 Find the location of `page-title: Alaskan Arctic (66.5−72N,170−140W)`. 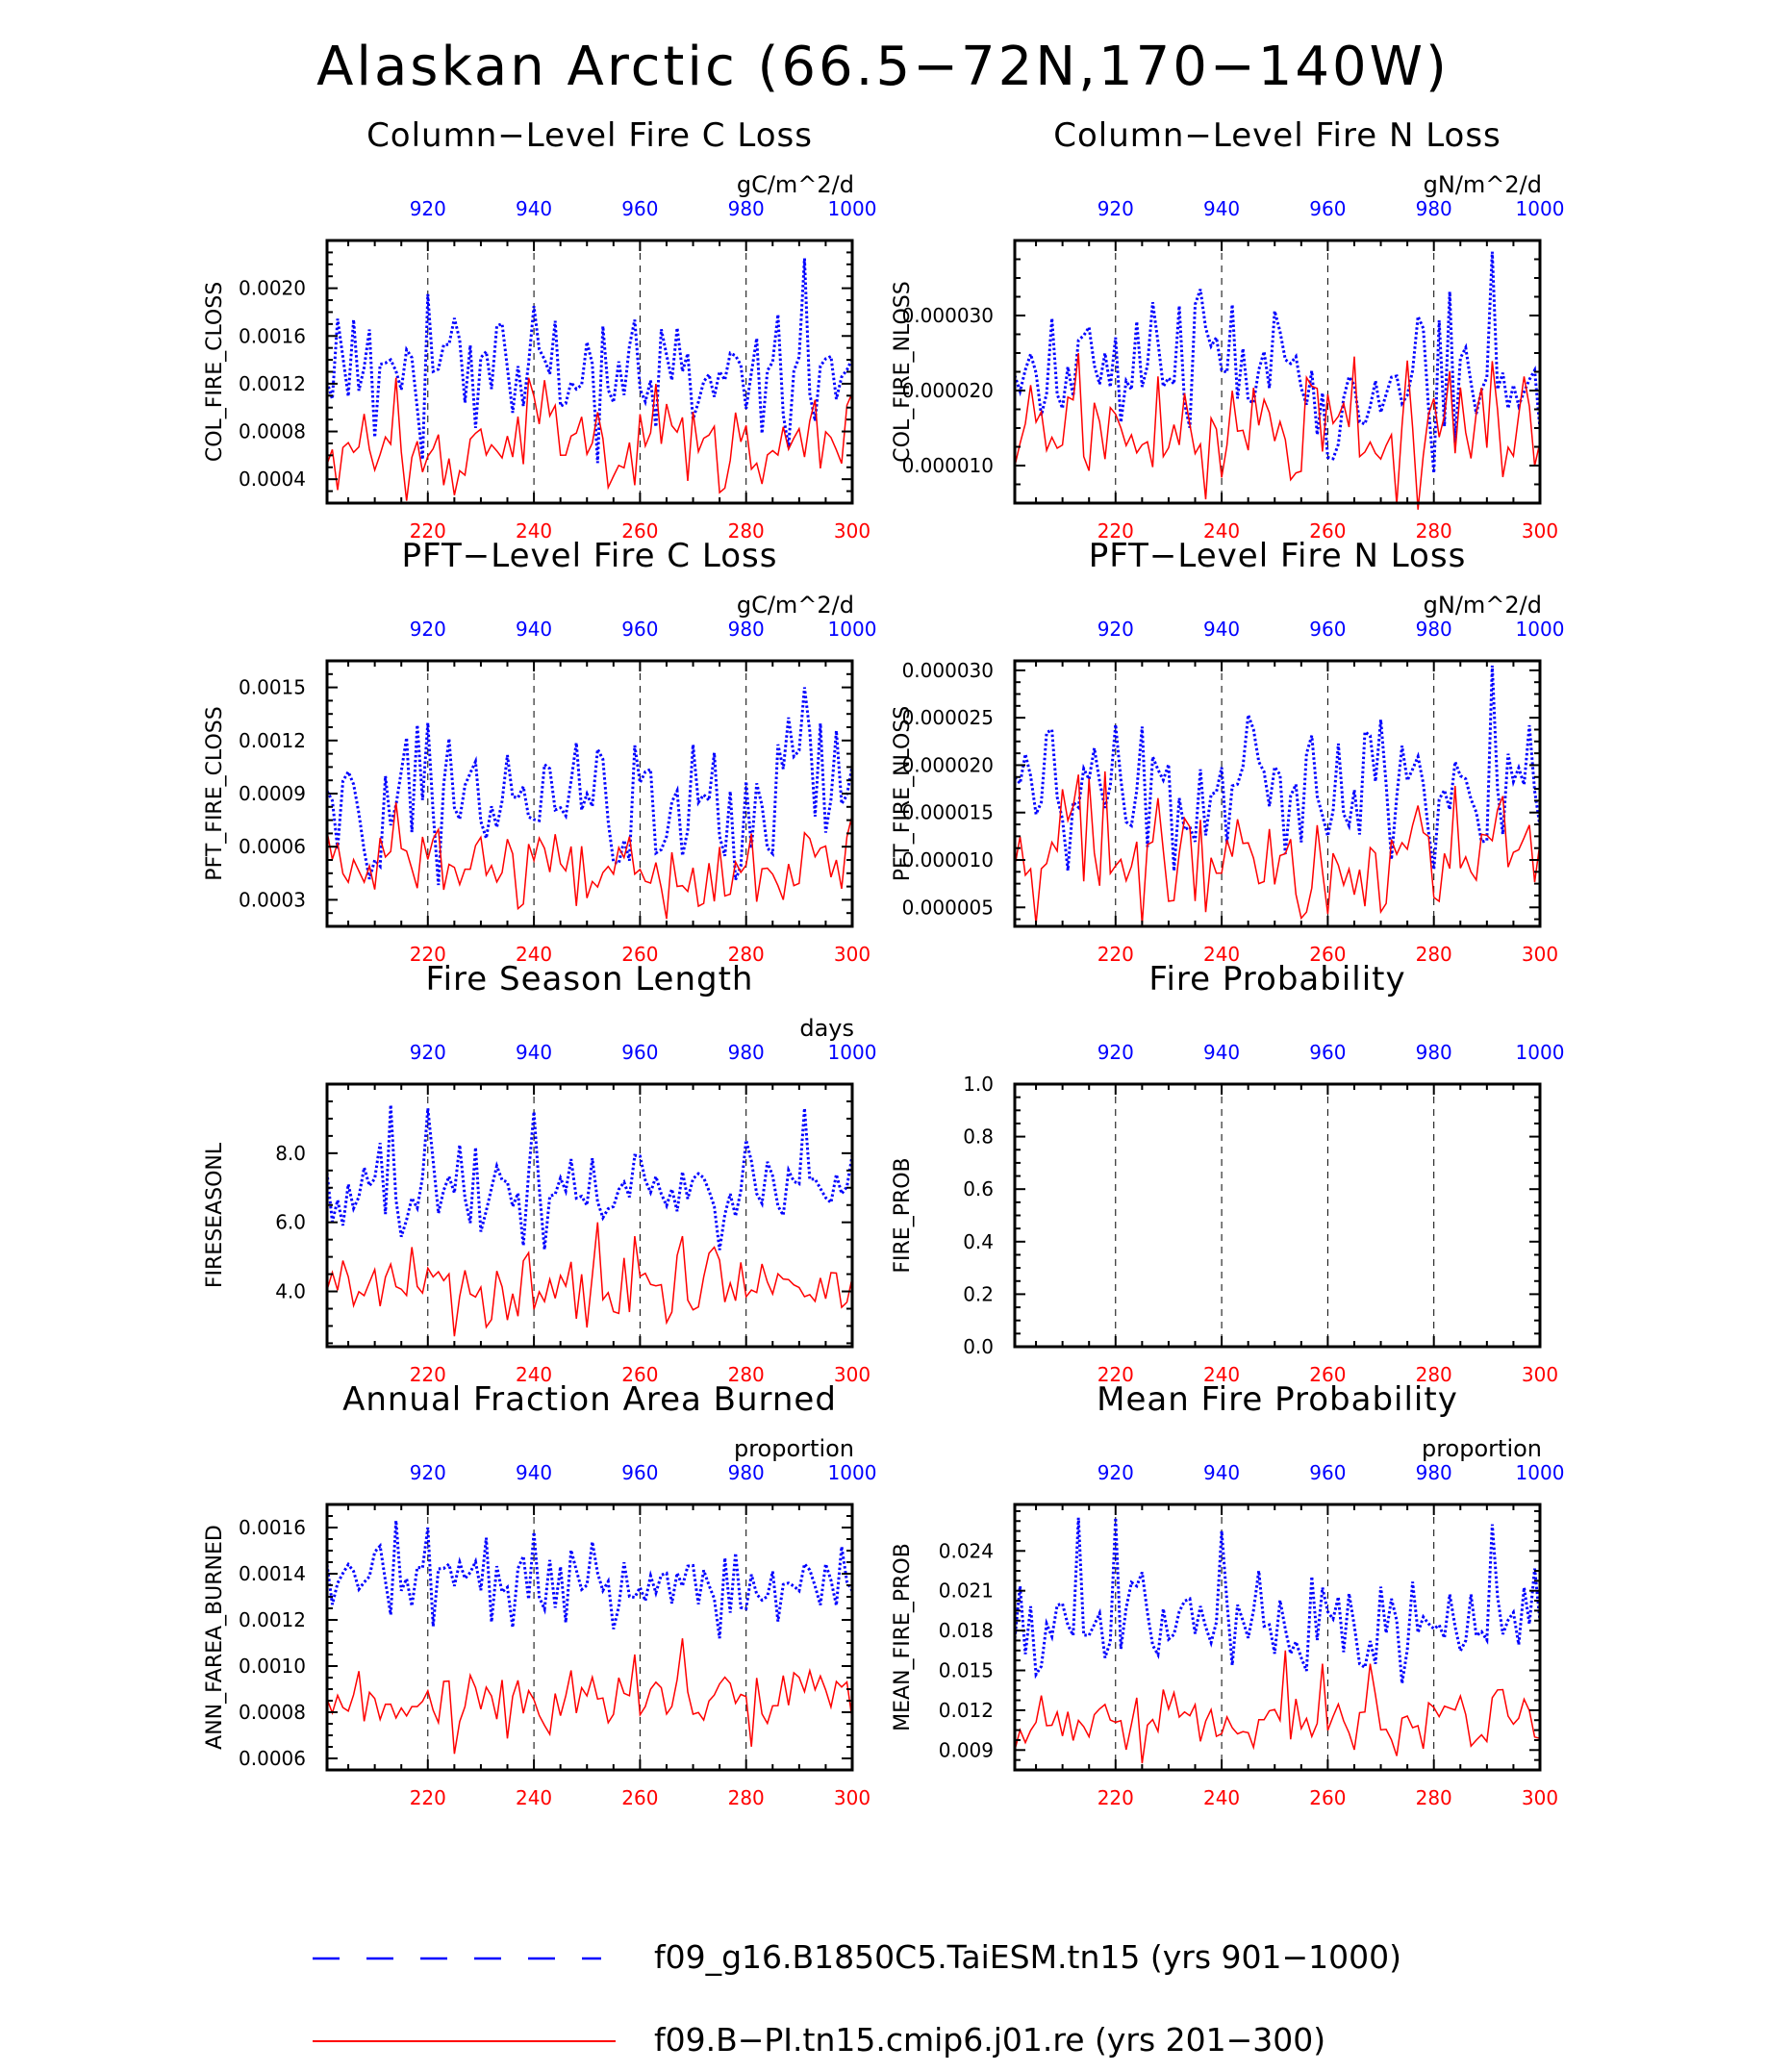

page-title: Alaskan Arctic (66.5−72N,170−140W) is located at coordinates (883, 67).